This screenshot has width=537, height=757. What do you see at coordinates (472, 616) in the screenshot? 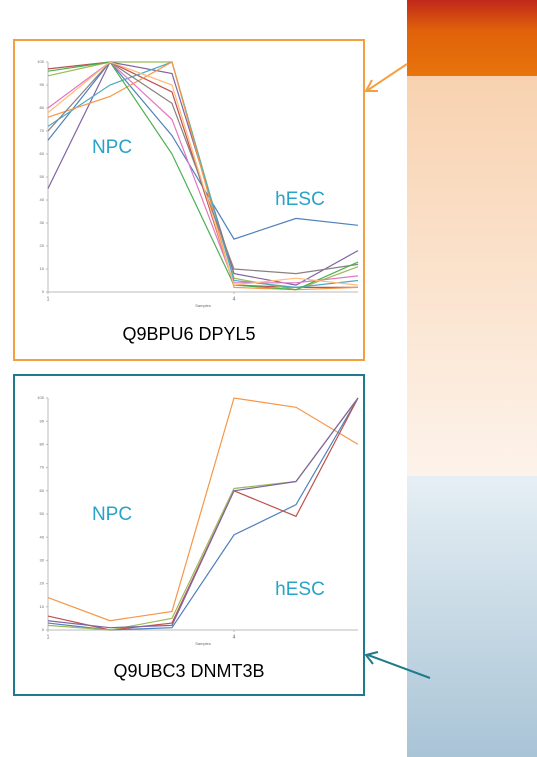
I see `band-bottom` at bounding box center [472, 616].